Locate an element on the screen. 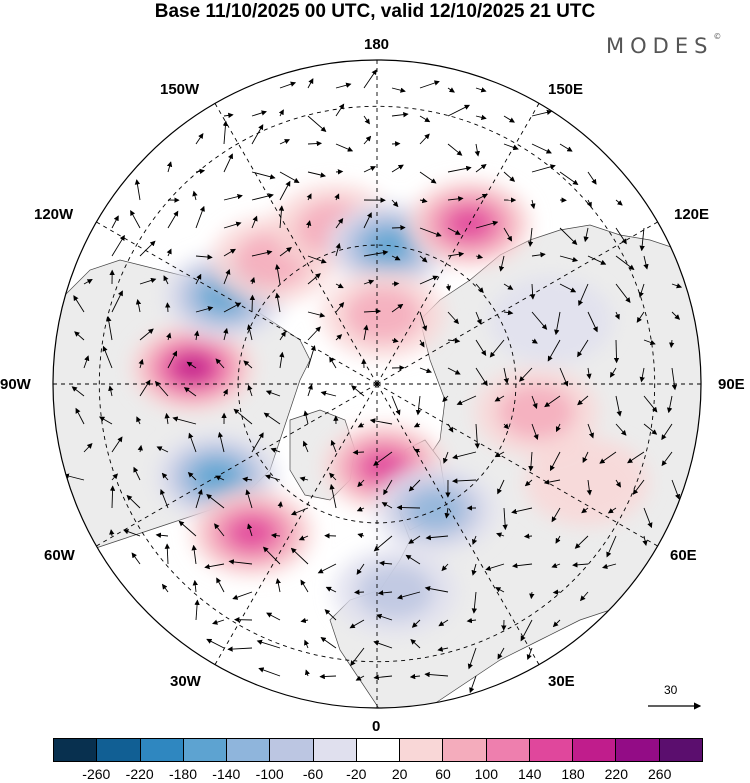  colorbar-tick-label: -220 is located at coordinates (139, 774).